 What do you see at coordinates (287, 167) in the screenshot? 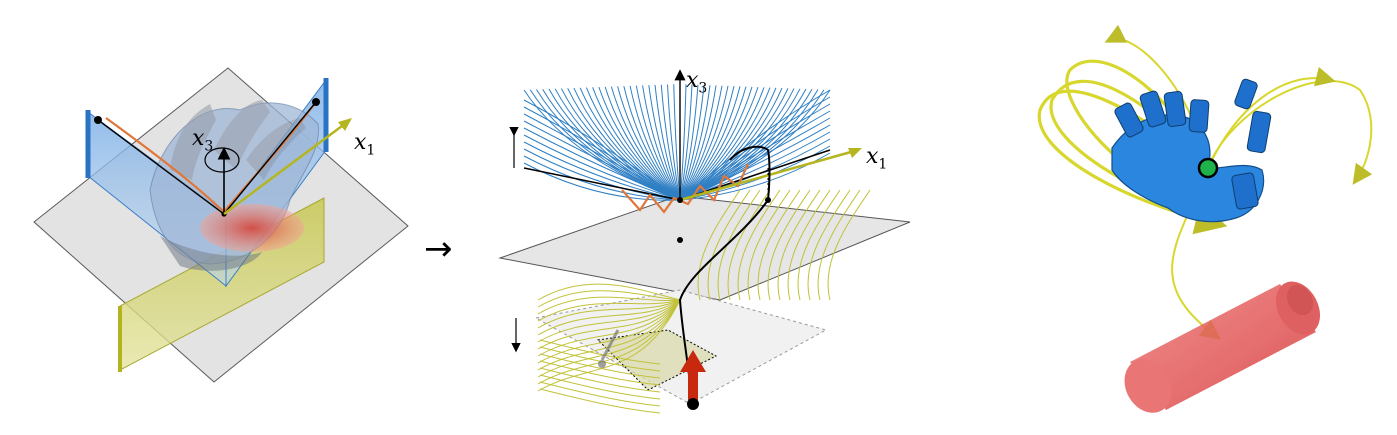
I see `x1-axis` at bounding box center [287, 167].